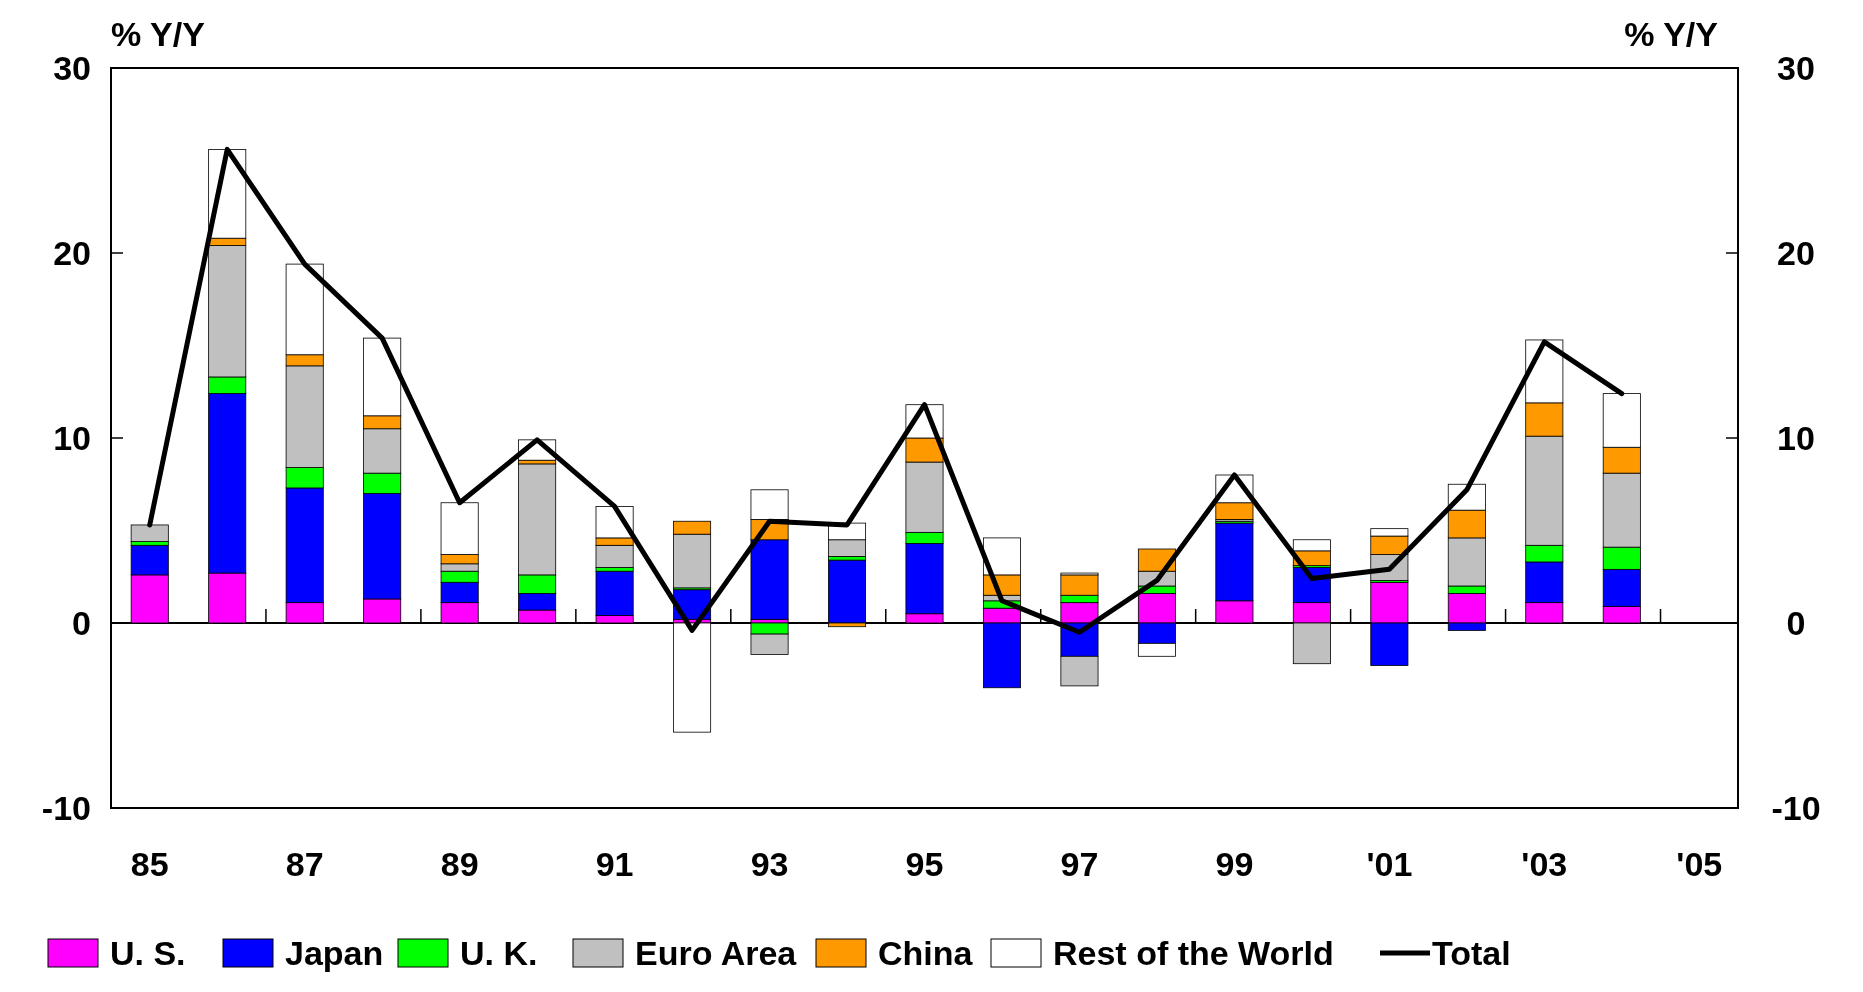 The width and height of the screenshot is (1863, 992). I want to click on y2-tick-label: 30, so click(1796, 68).